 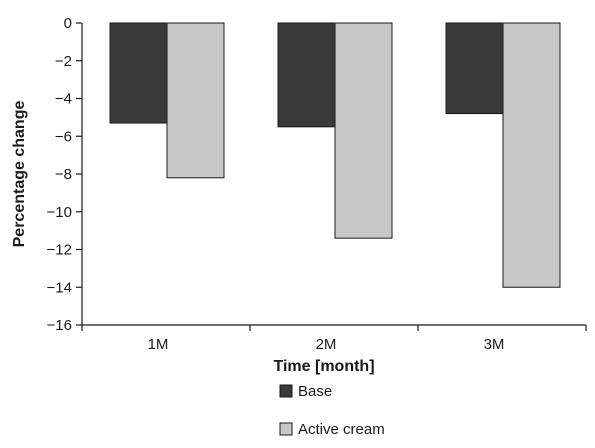 What do you see at coordinates (332, 410) in the screenshot?
I see `legend: Base Active cream` at bounding box center [332, 410].